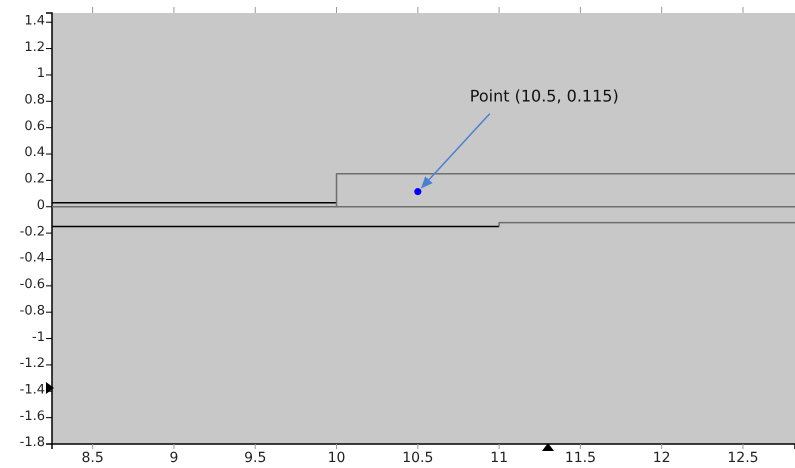 This screenshot has width=795, height=468. What do you see at coordinates (32, 284) in the screenshot?
I see `y-tick-label: -0.6` at bounding box center [32, 284].